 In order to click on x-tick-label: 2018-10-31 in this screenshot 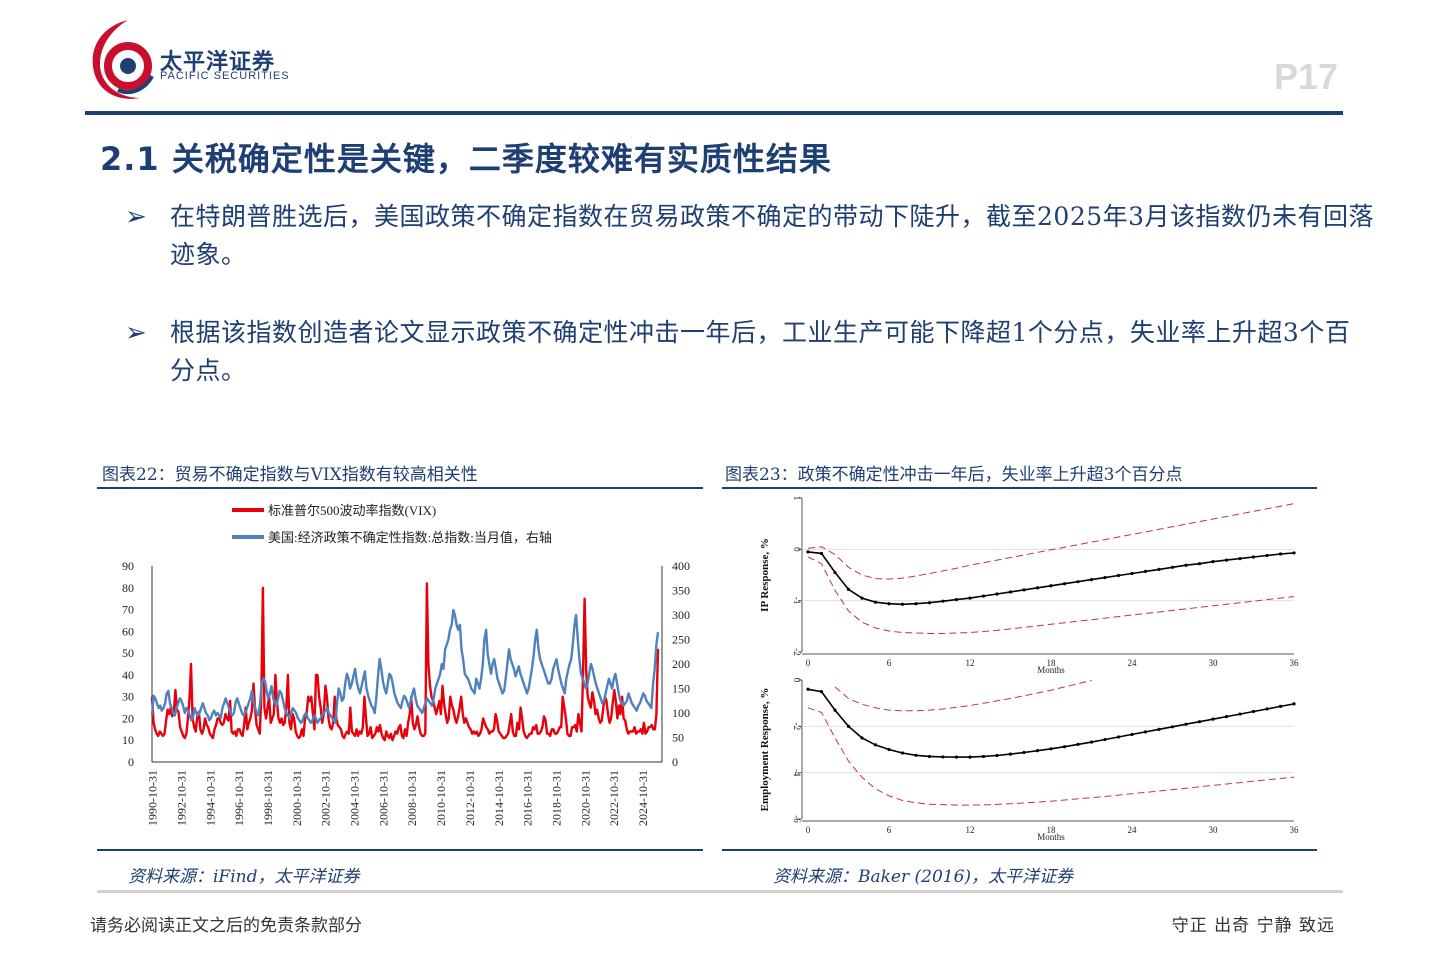, I will do `click(556, 798)`.